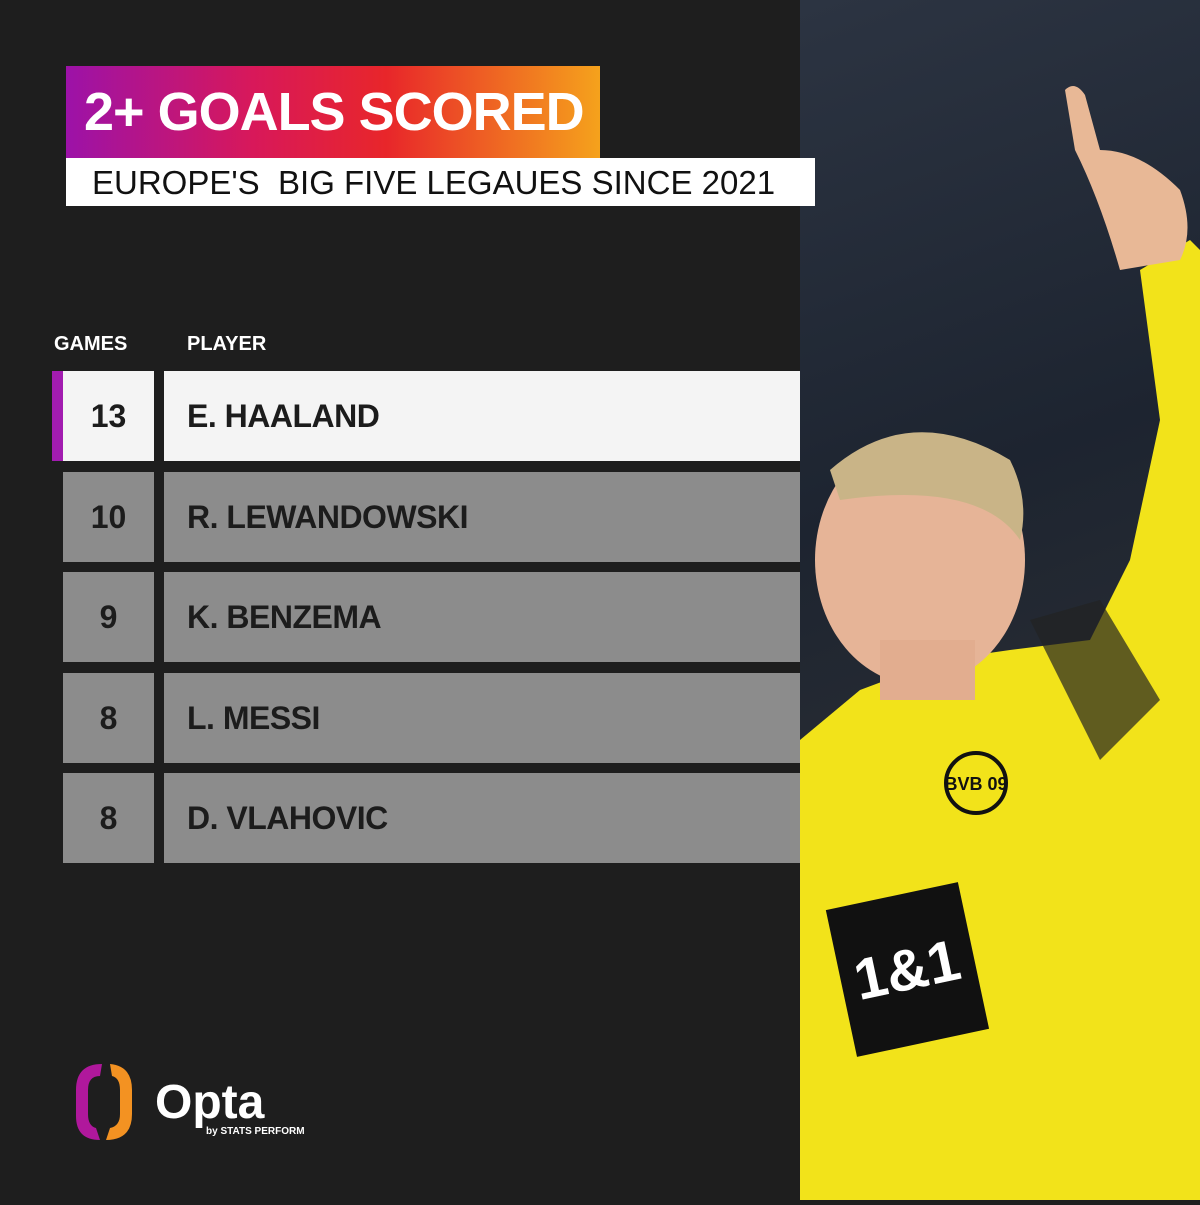 The image size is (1200, 1205). I want to click on highlight-bar, so click(57, 416).